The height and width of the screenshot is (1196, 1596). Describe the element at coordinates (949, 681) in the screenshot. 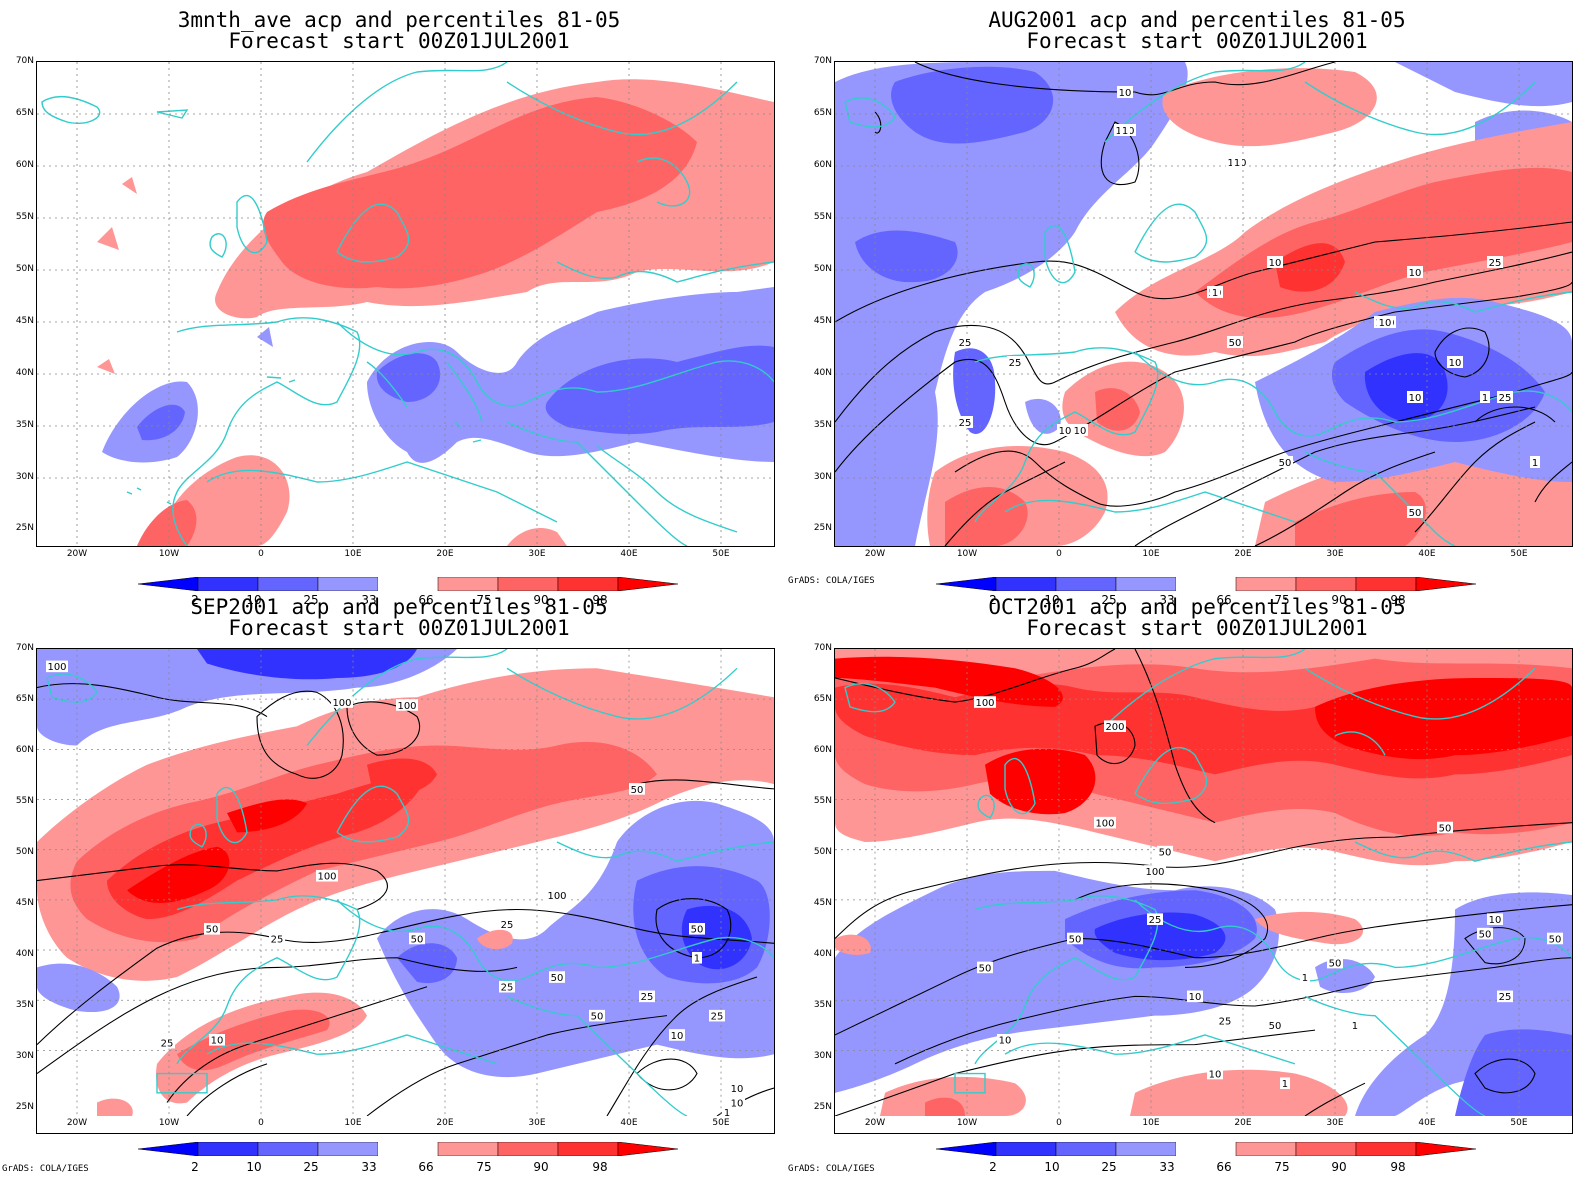

I see `shade-red` at that location.